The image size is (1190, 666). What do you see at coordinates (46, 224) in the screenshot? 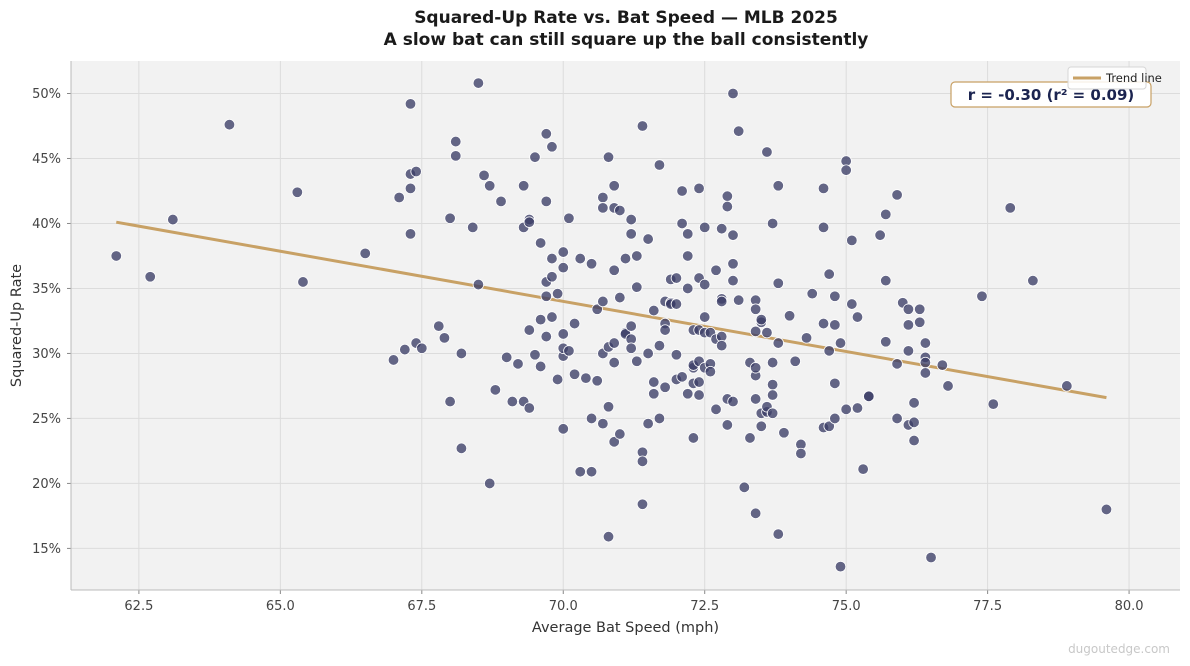
I see `y-tick-label: 40%` at bounding box center [46, 224].